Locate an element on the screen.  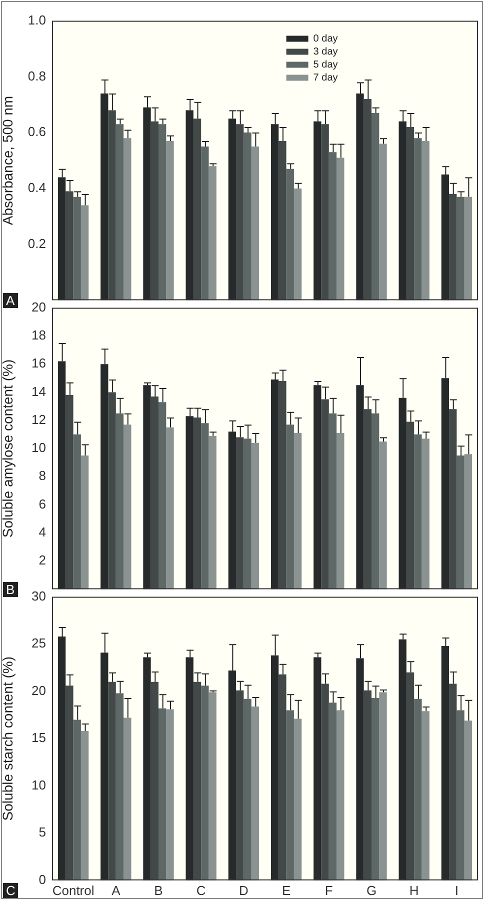
y-tick-label: 14 is located at coordinates (39, 391).